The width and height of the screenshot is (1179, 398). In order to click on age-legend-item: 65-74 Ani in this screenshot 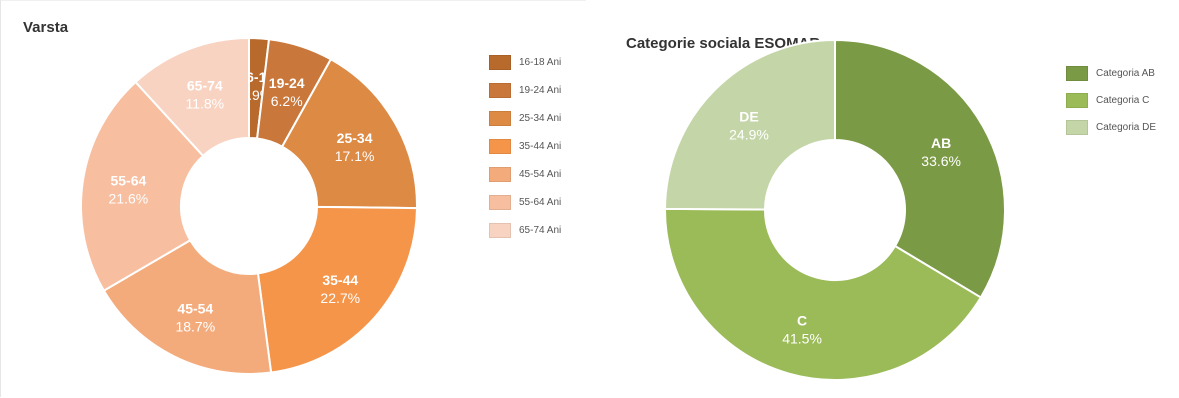, I will do `click(525, 230)`.